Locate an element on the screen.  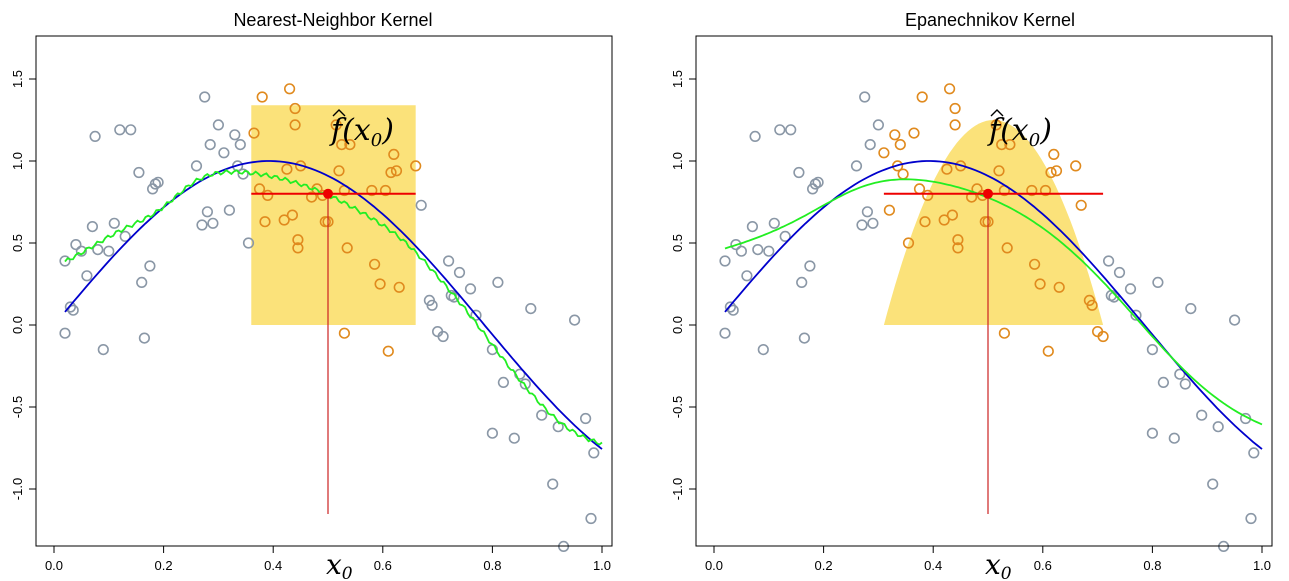
kernel-window is located at coordinates (333, 215).